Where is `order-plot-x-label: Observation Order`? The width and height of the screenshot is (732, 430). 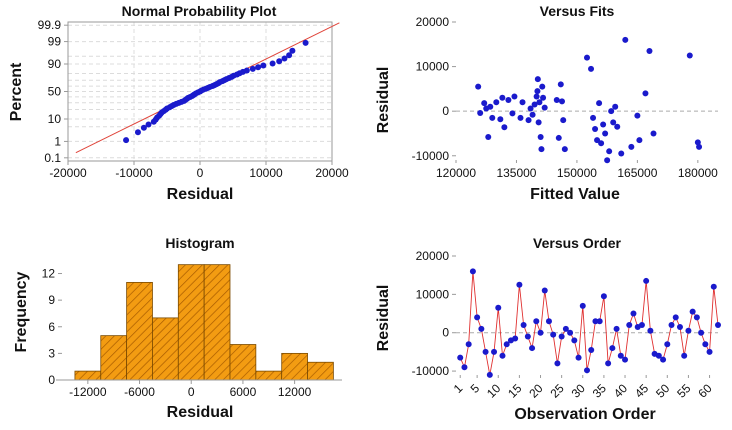 order-plot-x-label: Observation Order is located at coordinates (584, 414).